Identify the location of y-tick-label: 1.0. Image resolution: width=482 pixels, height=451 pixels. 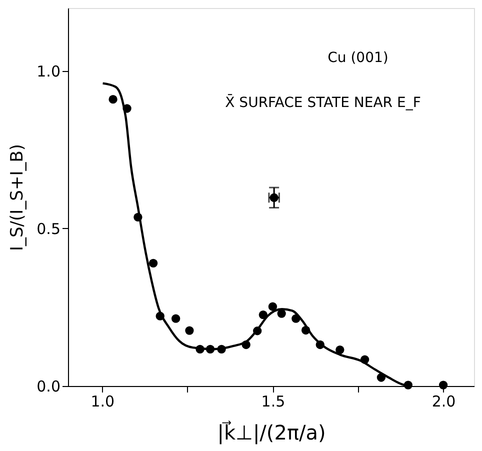
(48, 71).